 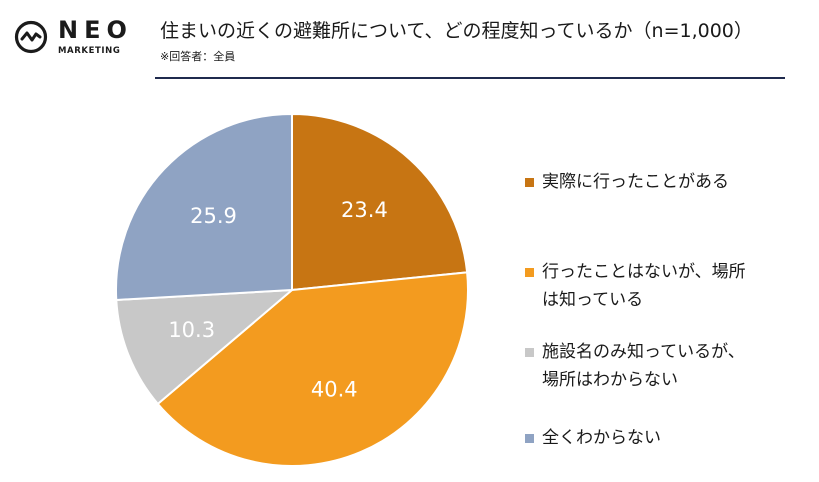 What do you see at coordinates (31, 37) in the screenshot?
I see `neo-logo-icon` at bounding box center [31, 37].